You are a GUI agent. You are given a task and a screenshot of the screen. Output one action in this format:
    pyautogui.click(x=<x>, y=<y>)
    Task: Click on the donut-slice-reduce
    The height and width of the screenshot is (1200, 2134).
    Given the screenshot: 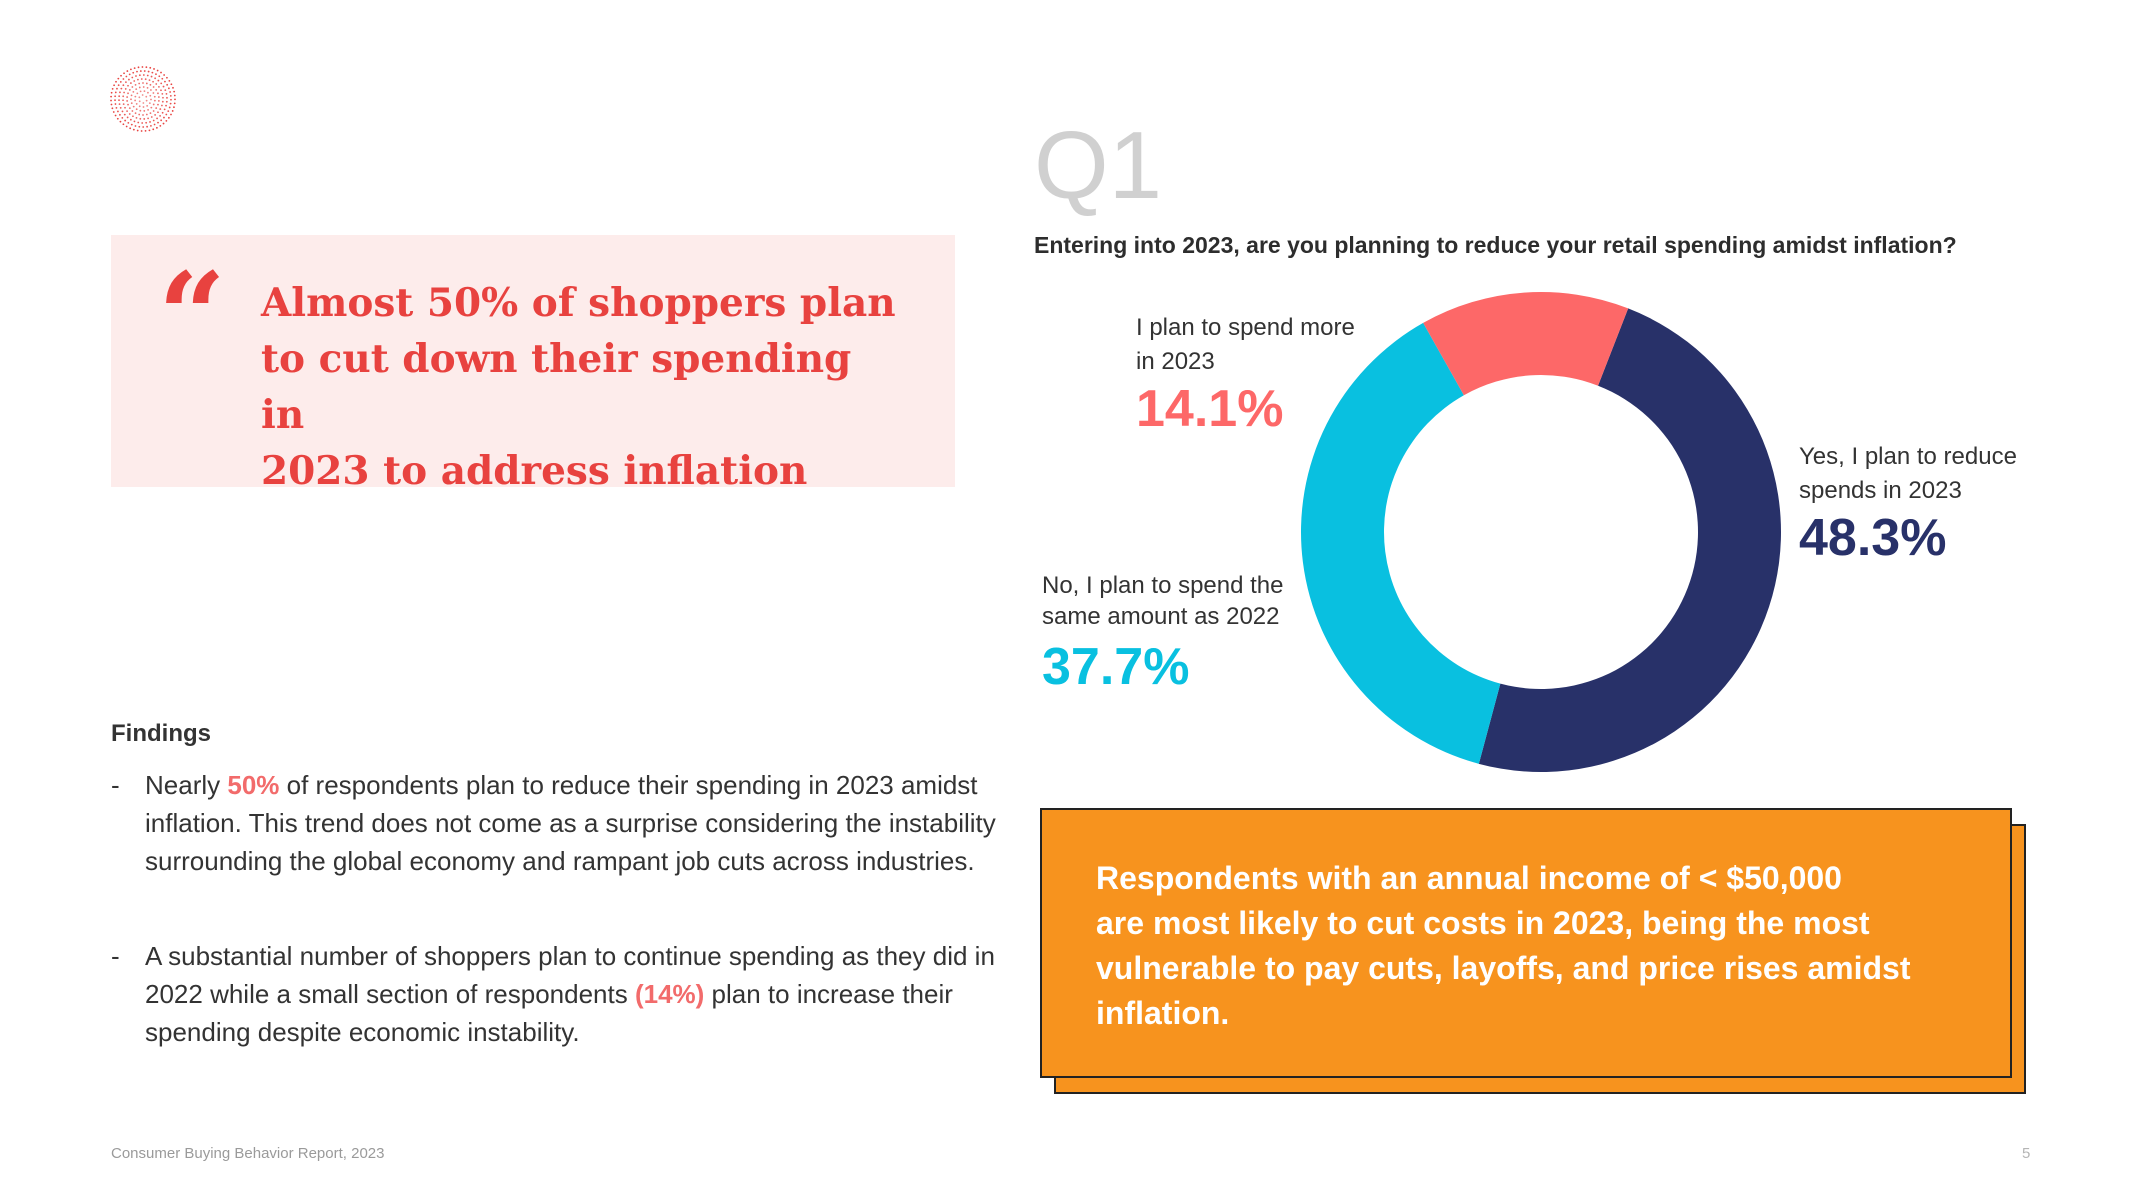 What is the action you would take?
    pyautogui.click(x=1630, y=540)
    